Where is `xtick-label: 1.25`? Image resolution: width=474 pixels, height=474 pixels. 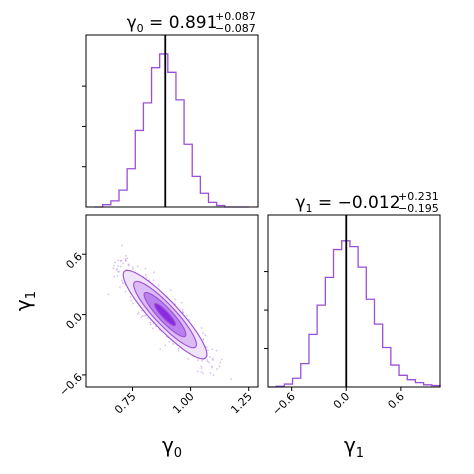
xtick-label: 1.25 is located at coordinates (241, 403).